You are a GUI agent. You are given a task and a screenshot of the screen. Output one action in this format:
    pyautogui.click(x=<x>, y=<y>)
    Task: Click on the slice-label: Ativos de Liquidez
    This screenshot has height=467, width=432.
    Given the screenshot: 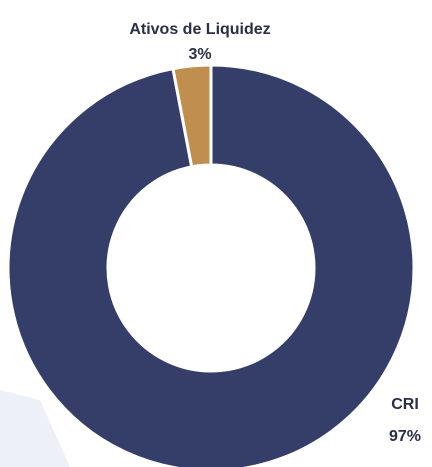 What is the action you would take?
    pyautogui.click(x=199, y=29)
    